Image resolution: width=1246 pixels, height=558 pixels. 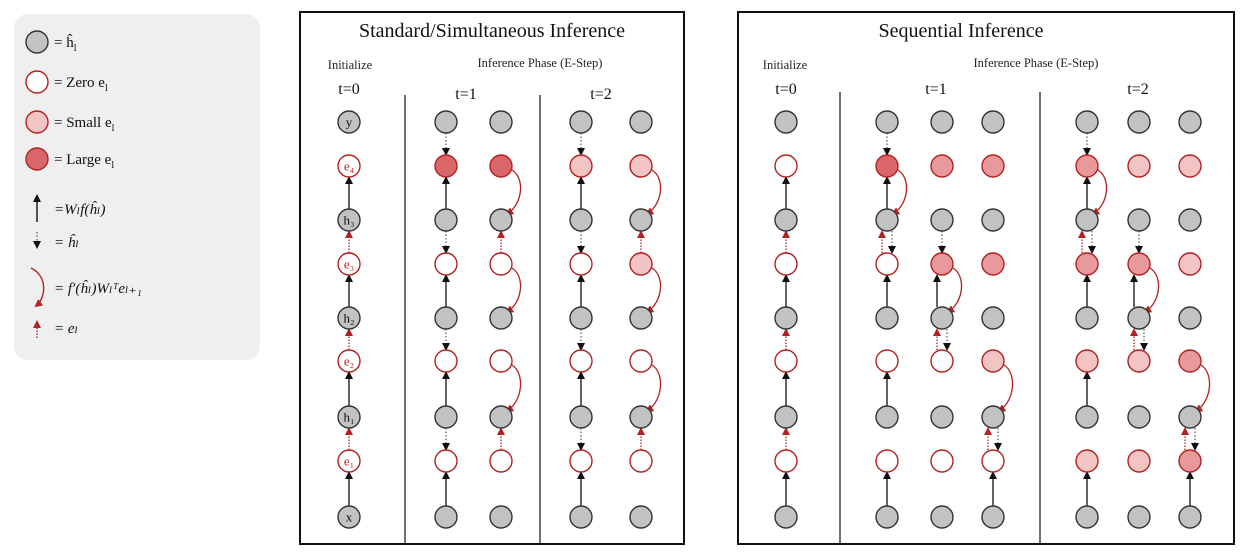 I want to click on panel-standard-t0-label: t=0, so click(x=348, y=89).